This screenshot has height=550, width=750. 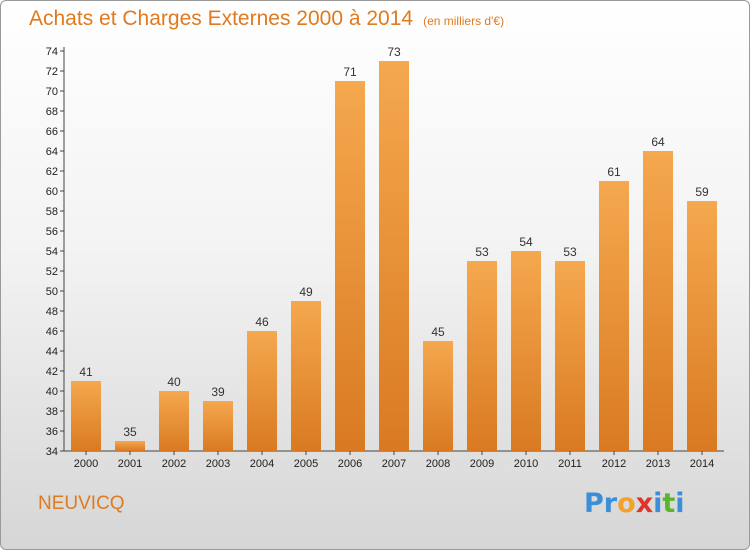 What do you see at coordinates (610, 503) in the screenshot?
I see `logo-letter: r` at bounding box center [610, 503].